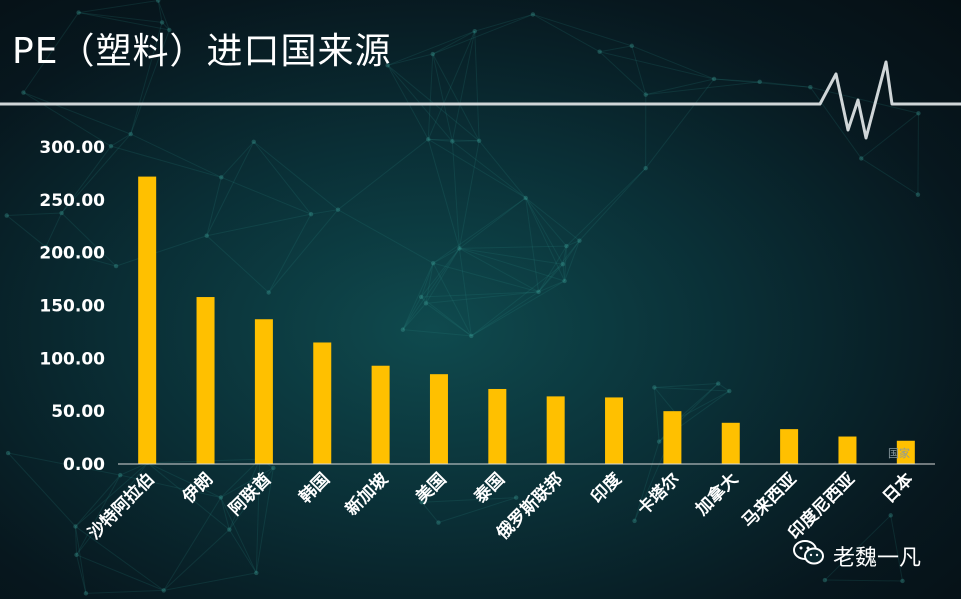  I want to click on y-tick-label: 300.00, so click(72, 148).